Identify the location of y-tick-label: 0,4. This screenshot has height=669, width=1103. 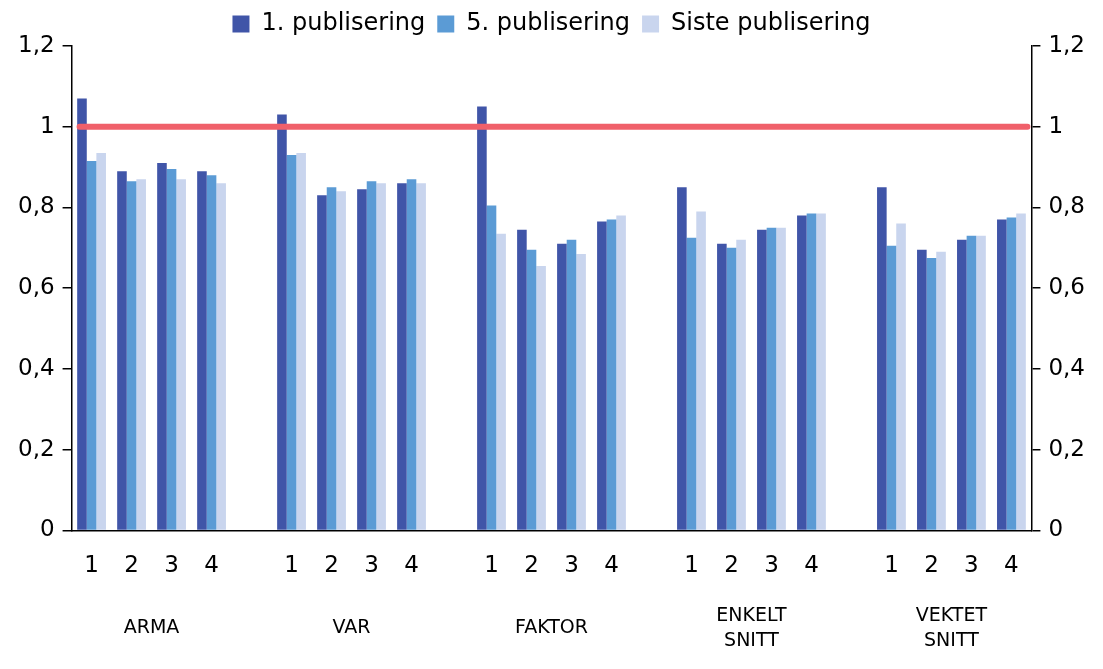
(36, 366).